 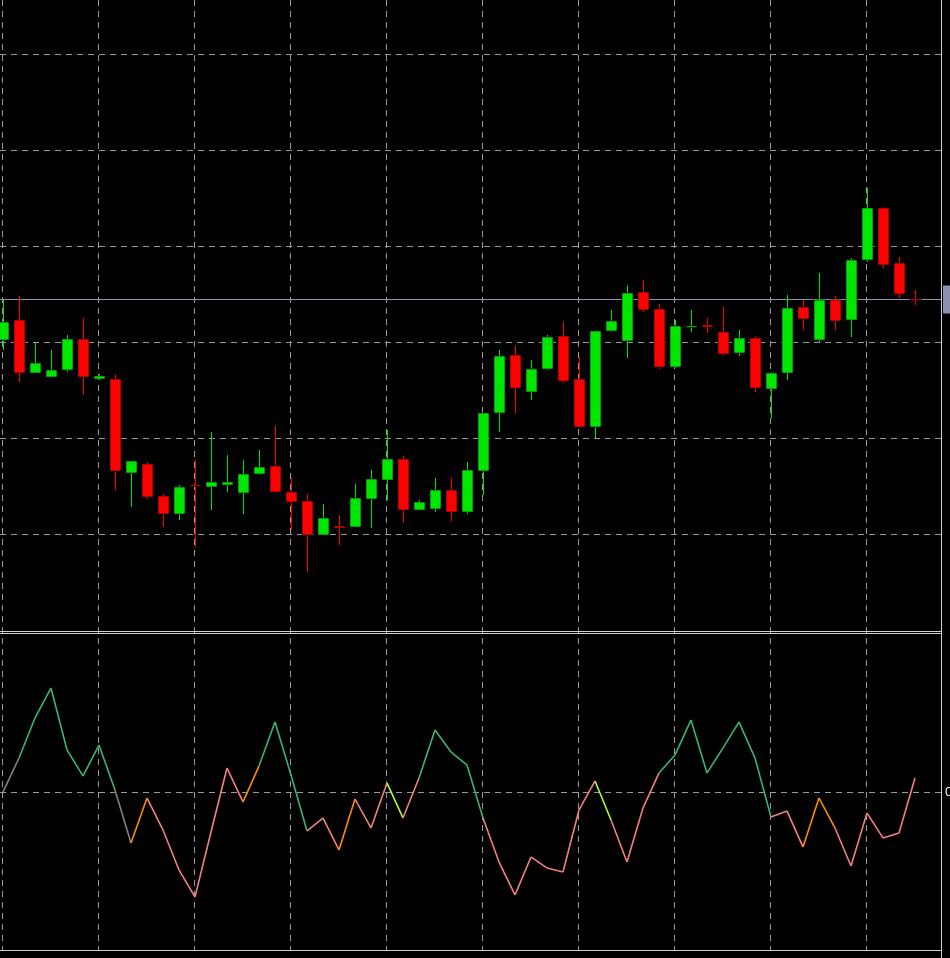 What do you see at coordinates (946, 299) in the screenshot?
I see `current-price-marker` at bounding box center [946, 299].